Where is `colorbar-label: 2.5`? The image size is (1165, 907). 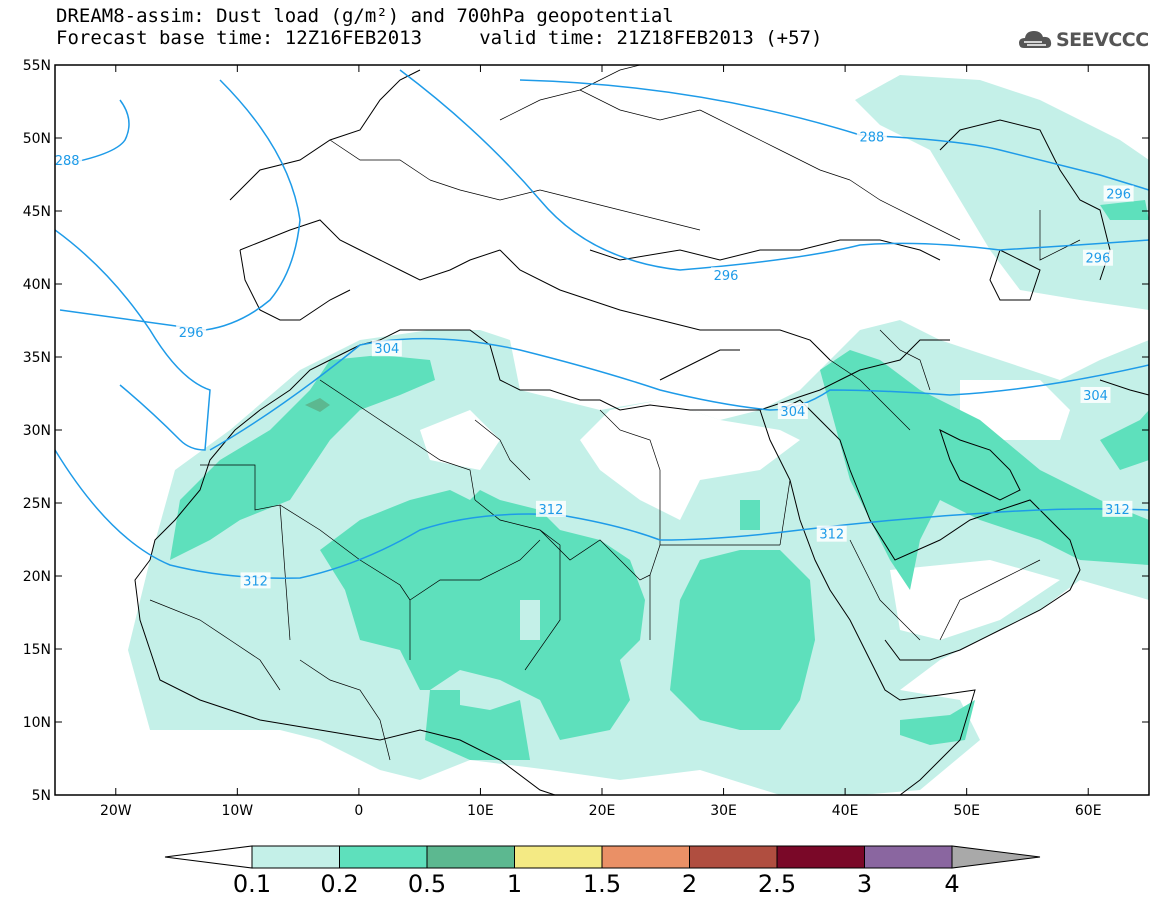
colorbar-label: 2.5 is located at coordinates (777, 884).